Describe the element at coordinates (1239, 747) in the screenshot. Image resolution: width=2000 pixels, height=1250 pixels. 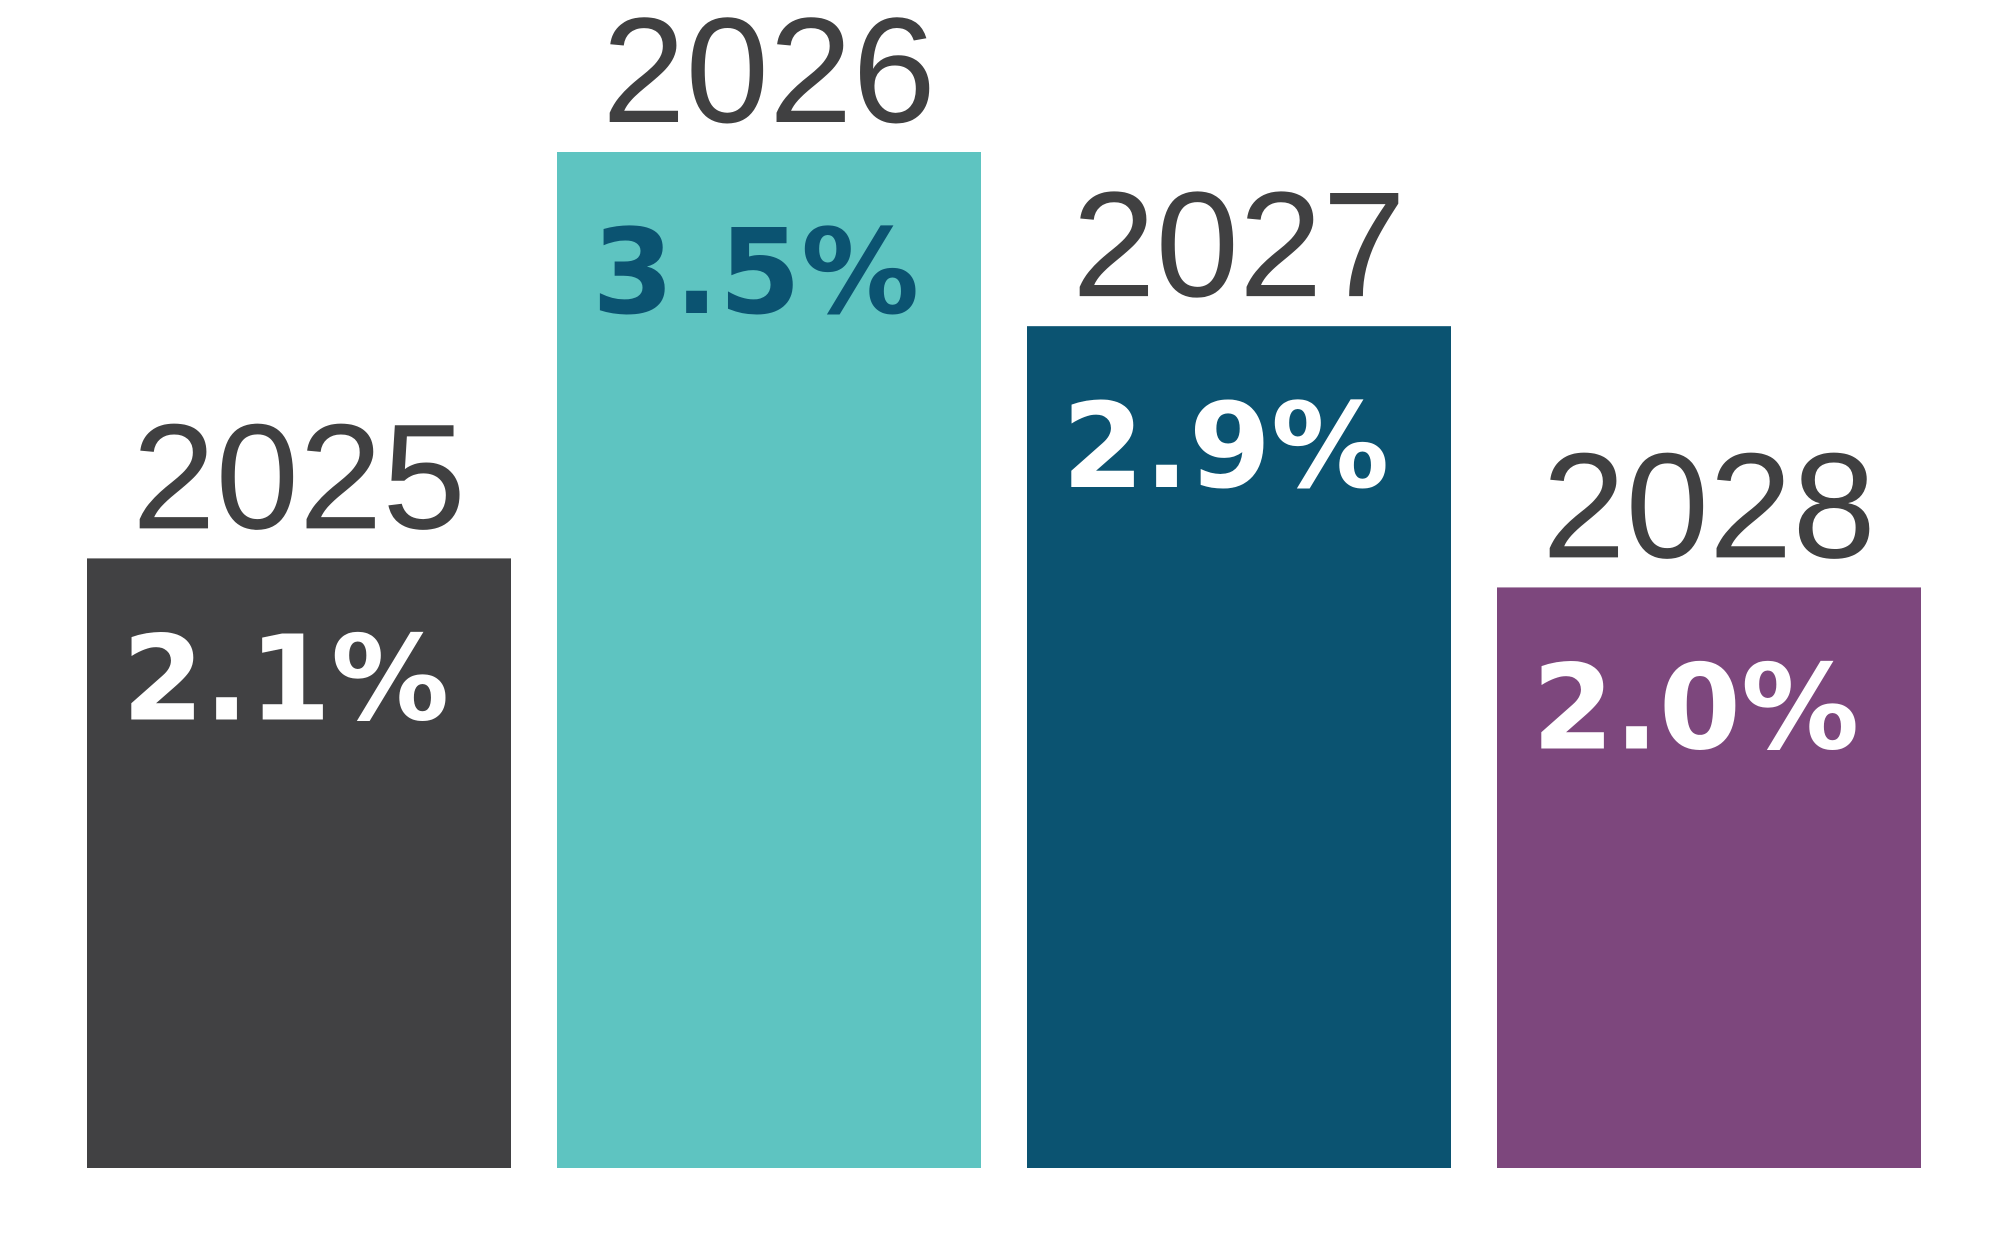
I see `bar-2027` at that location.